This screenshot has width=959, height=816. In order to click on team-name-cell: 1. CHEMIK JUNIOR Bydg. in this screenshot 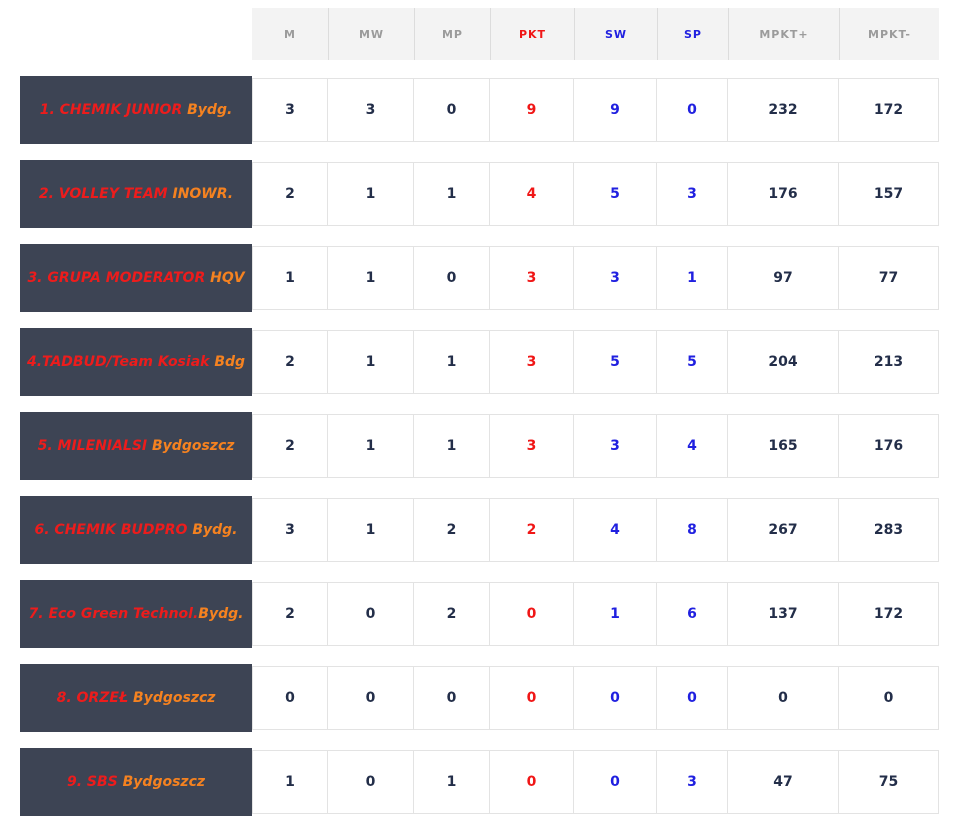, I will do `click(136, 110)`.